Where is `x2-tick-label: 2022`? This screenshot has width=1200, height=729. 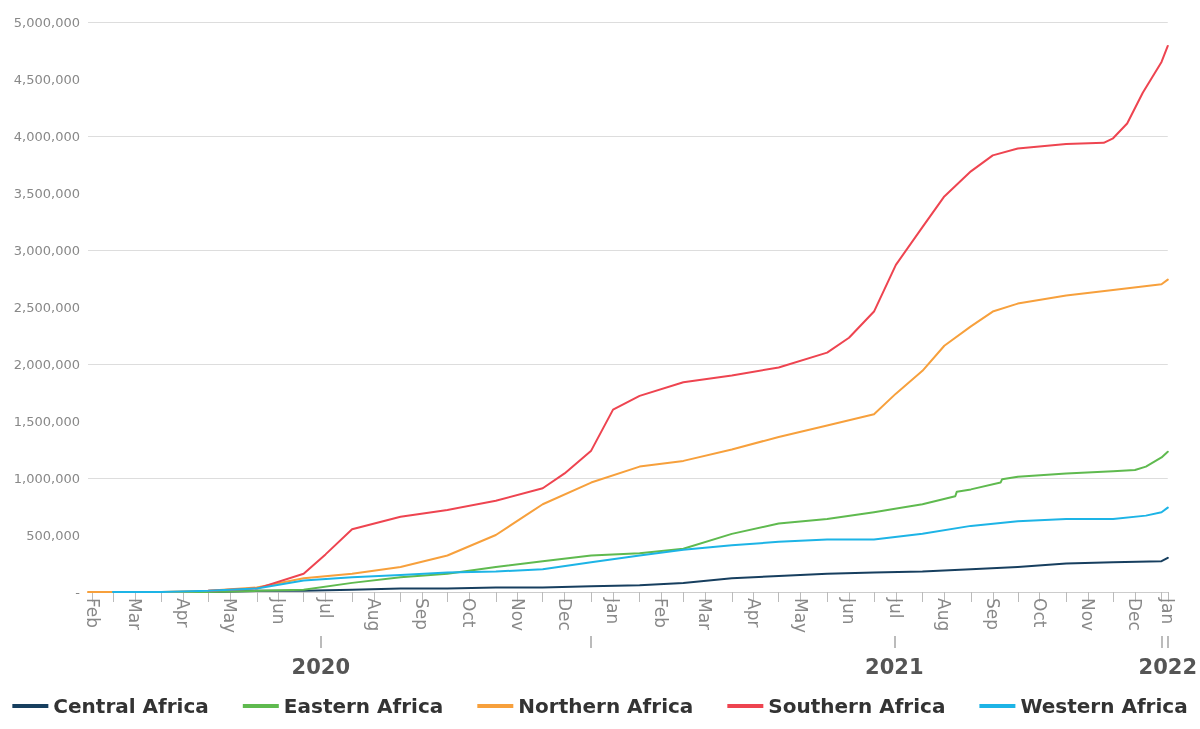 x2-tick-label: 2022 is located at coordinates (1167, 666).